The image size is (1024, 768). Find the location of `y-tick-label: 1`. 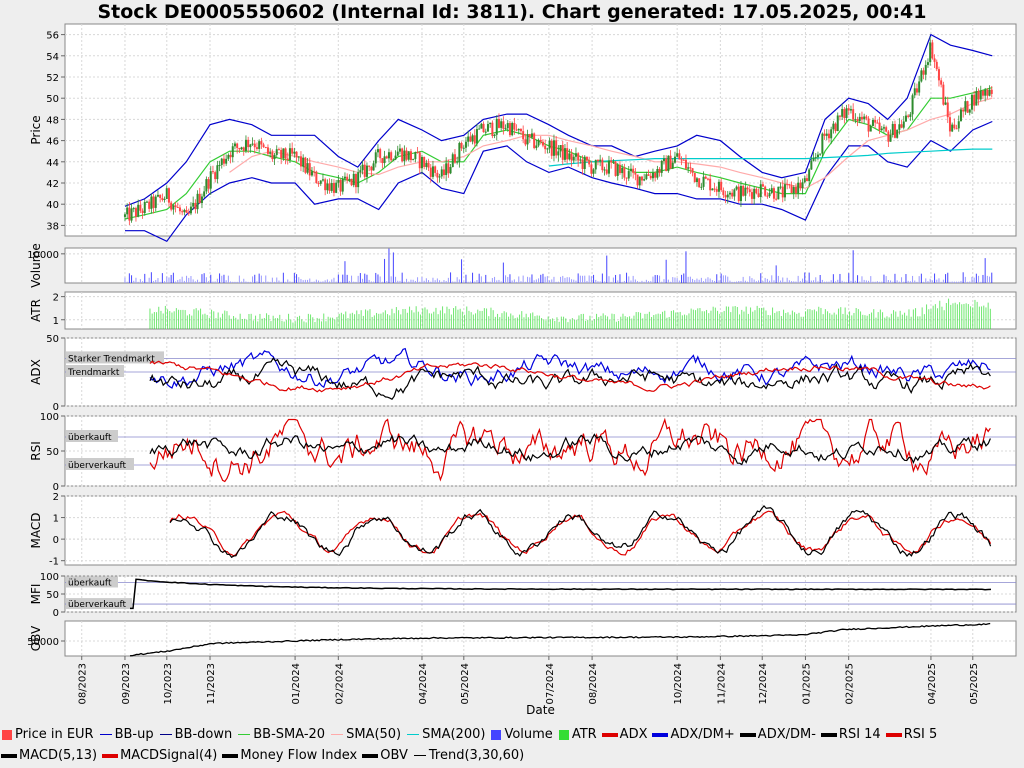

y-tick-label: 1 is located at coordinates (56, 321).